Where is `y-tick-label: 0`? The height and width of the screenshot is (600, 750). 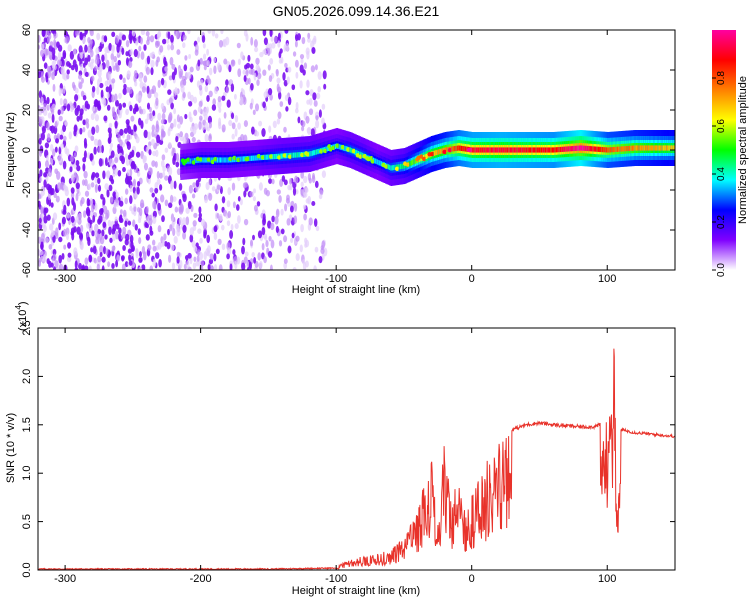 y-tick-label: 0 is located at coordinates (27, 150).